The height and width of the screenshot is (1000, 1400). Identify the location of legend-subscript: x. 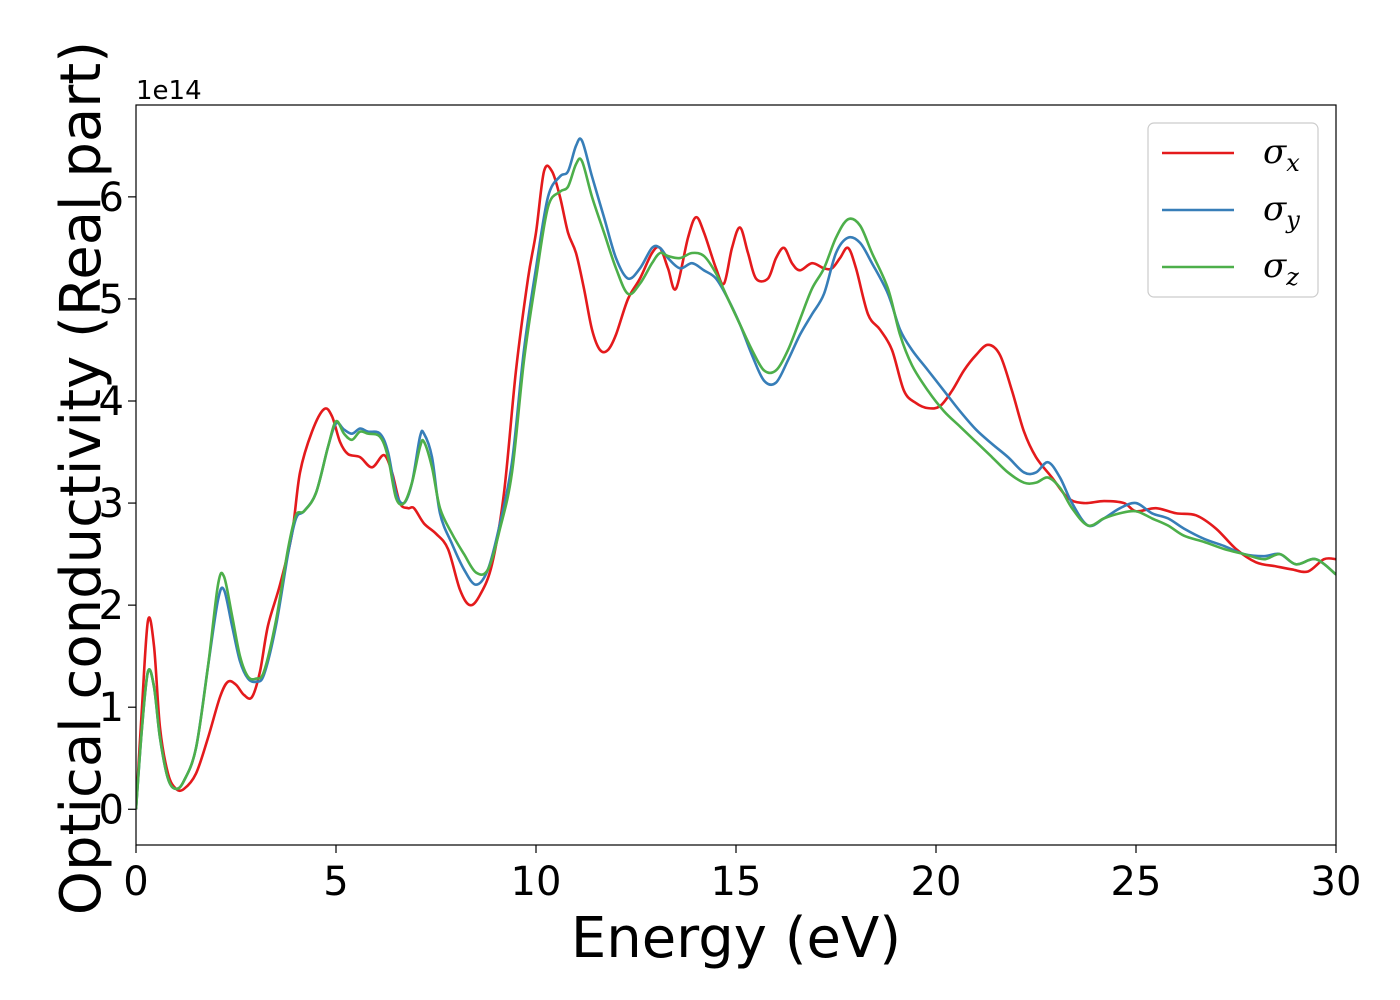
(1293, 163).